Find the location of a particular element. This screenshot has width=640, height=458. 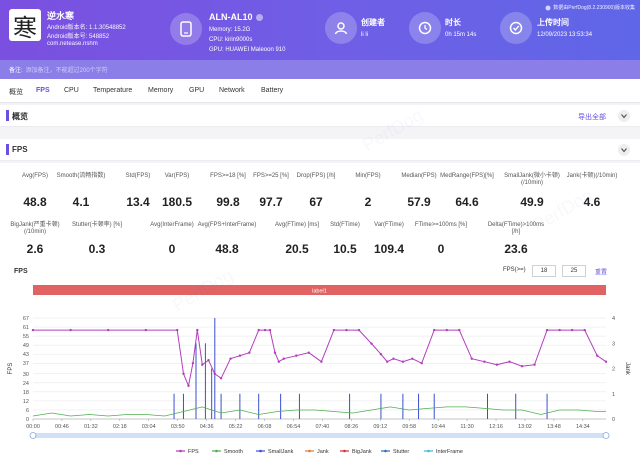

reset-button: 重置 is located at coordinates (601, 273).